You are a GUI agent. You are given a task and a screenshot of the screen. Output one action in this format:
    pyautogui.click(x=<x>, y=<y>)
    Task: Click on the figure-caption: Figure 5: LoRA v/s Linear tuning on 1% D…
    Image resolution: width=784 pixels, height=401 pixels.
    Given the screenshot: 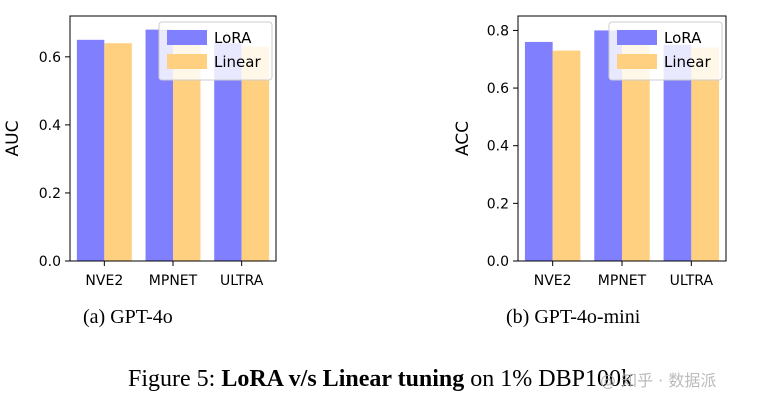 What is the action you would take?
    pyautogui.click(x=380, y=379)
    